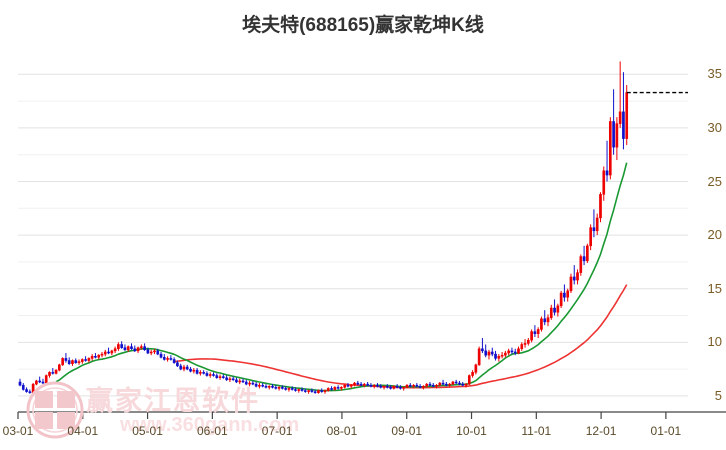 The width and height of the screenshot is (726, 450). What do you see at coordinates (714, 342) in the screenshot?
I see `y-axis-tick-label: 10` at bounding box center [714, 342].